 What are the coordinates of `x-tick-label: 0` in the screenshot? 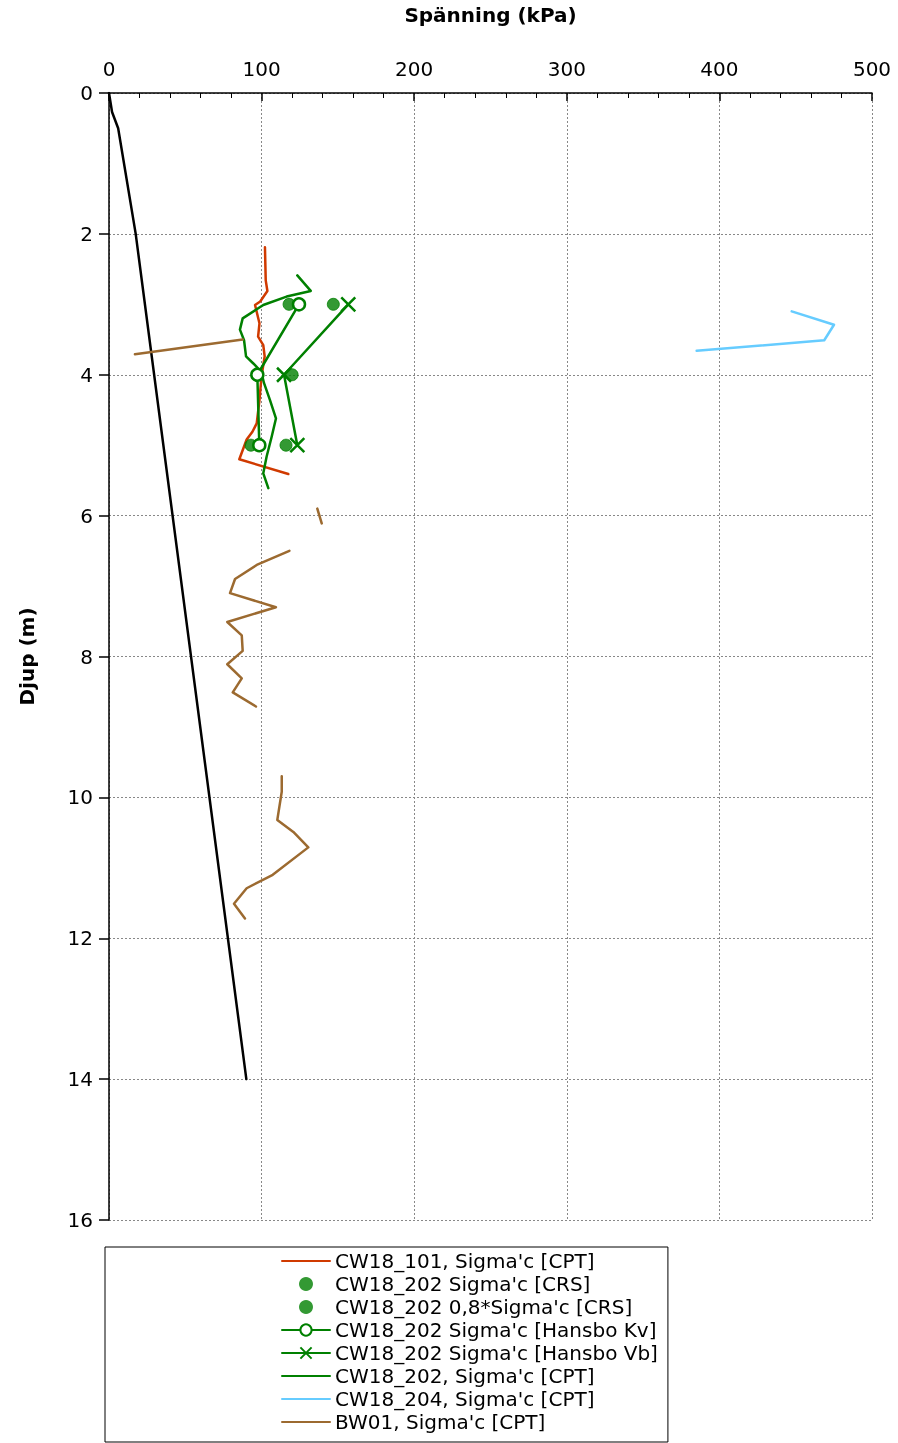 It's located at (109, 69).